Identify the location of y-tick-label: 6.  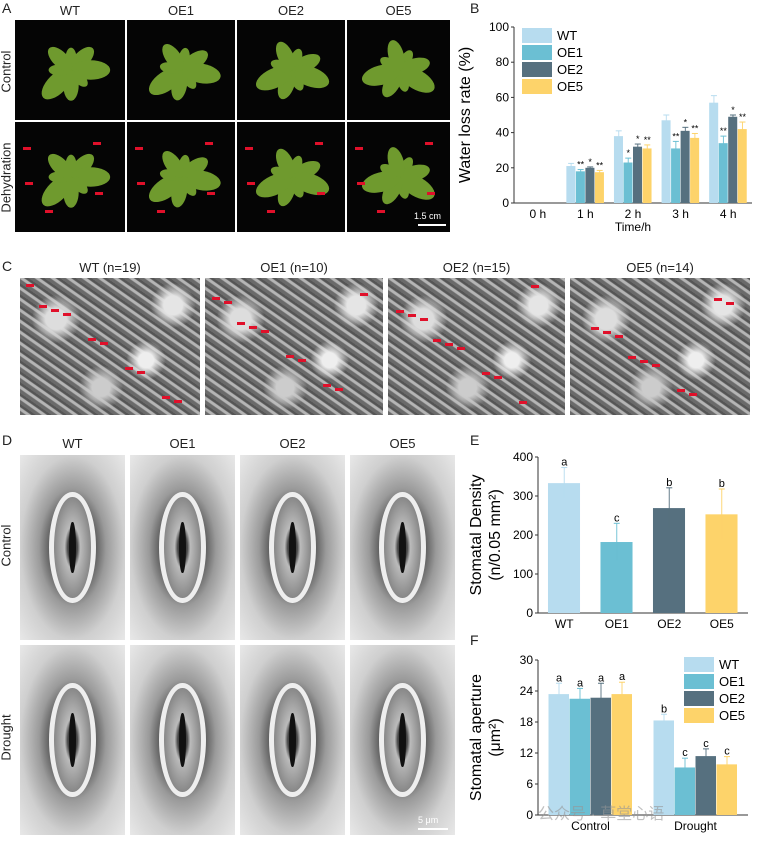
(529, 784).